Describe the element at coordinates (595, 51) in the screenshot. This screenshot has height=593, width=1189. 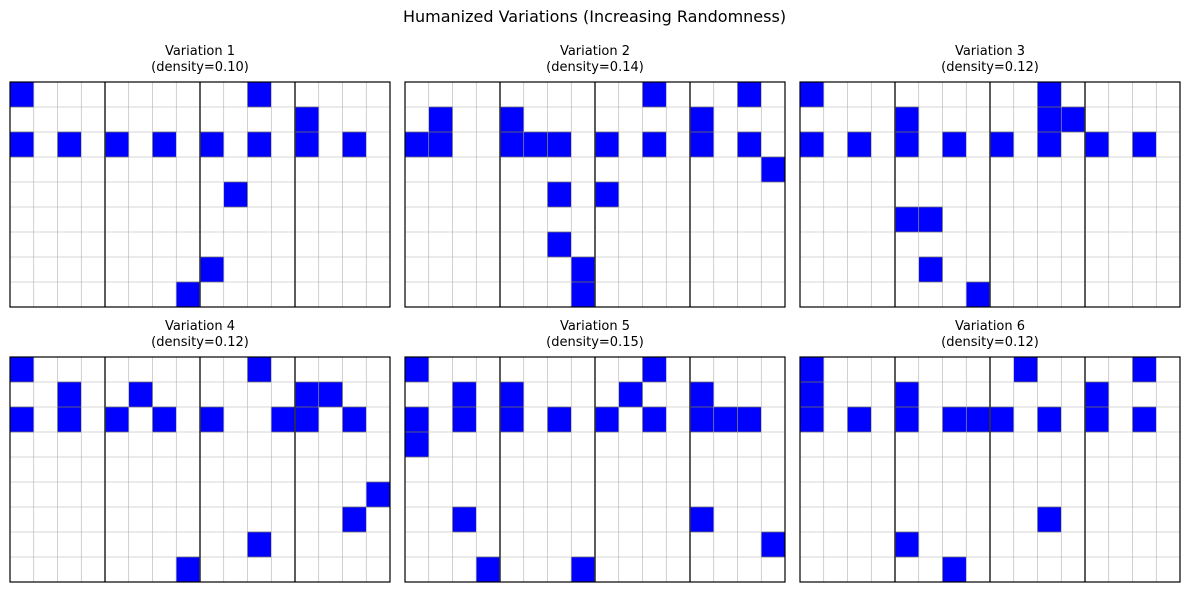
I see `panel-title: Variation 2` at that location.